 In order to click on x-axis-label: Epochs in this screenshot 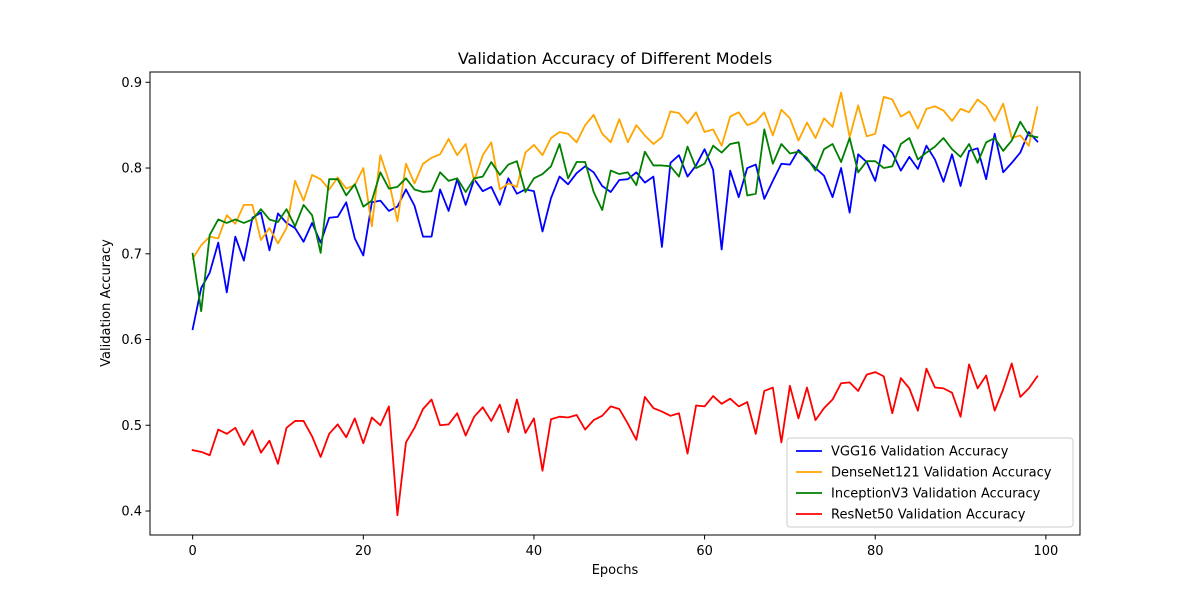, I will do `click(615, 570)`.